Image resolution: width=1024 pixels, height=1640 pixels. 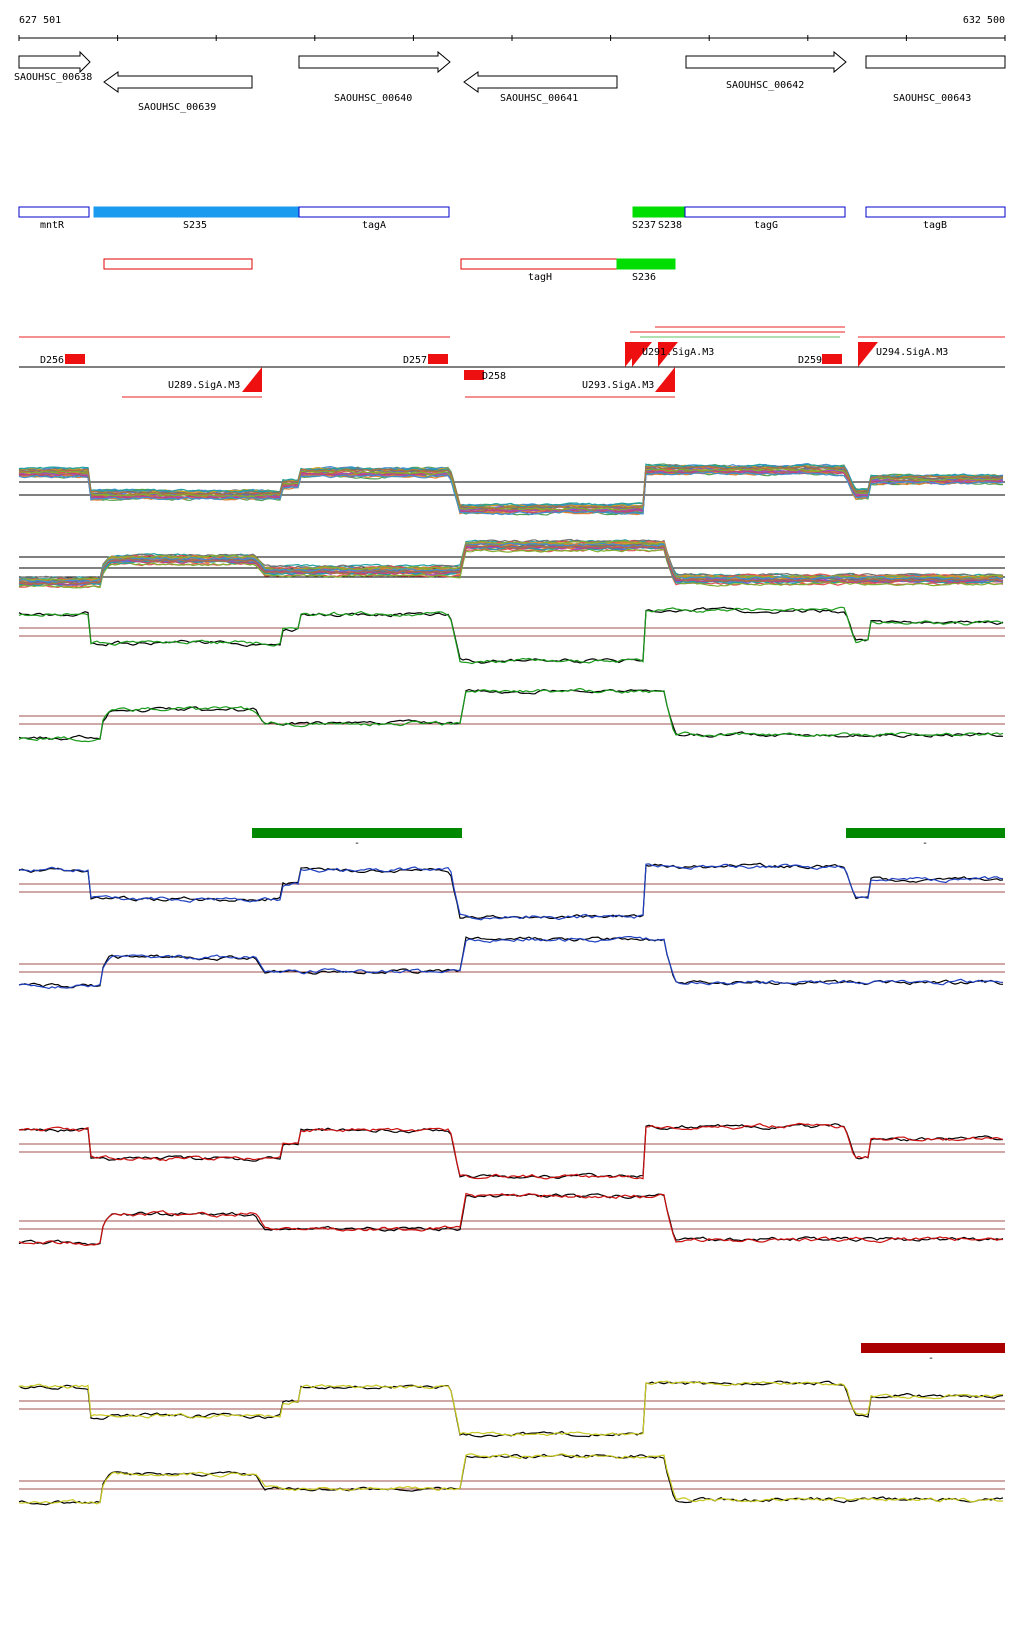 What do you see at coordinates (204, 385) in the screenshot?
I see `promoter-label: U289.SigA.M3` at bounding box center [204, 385].